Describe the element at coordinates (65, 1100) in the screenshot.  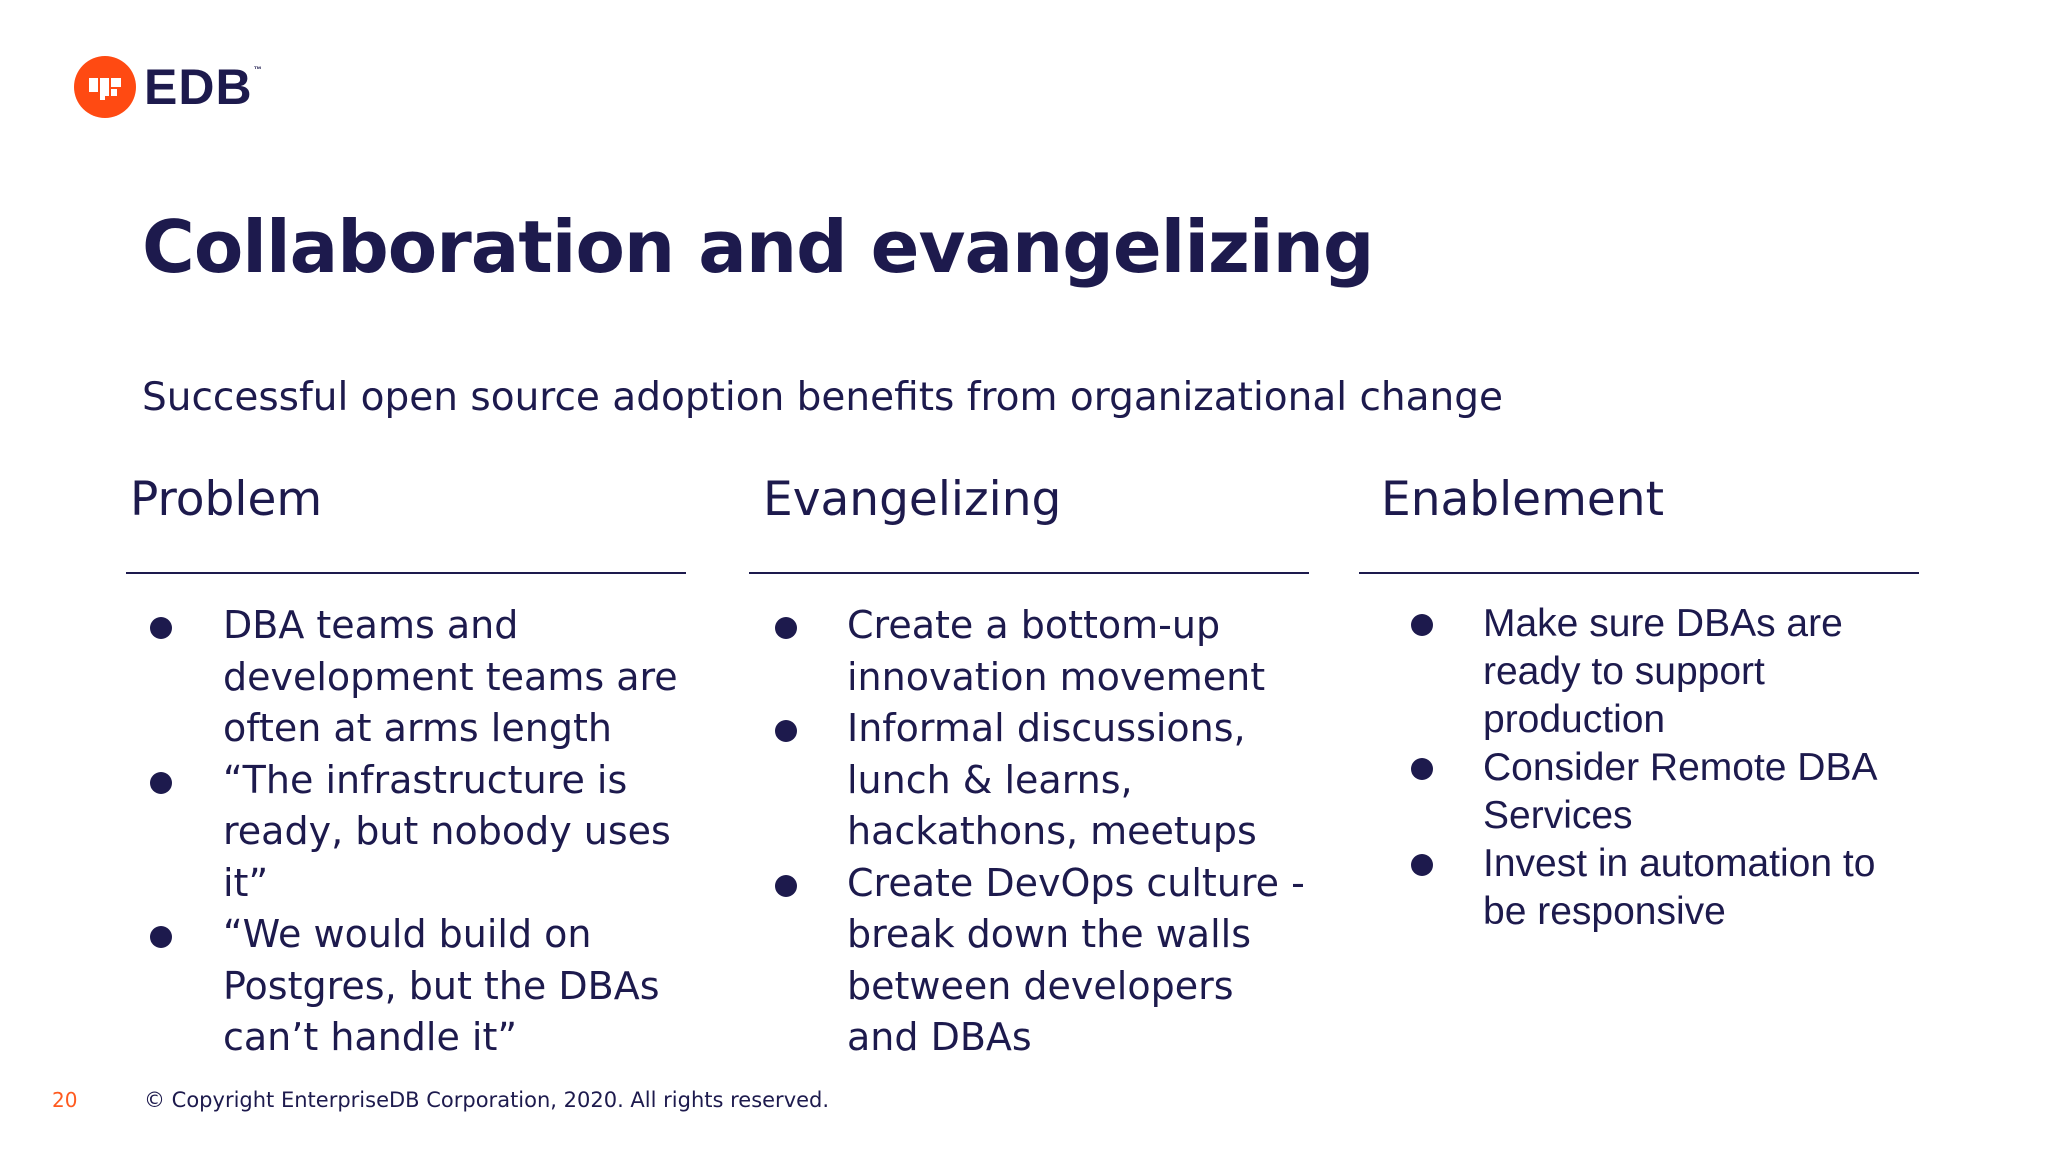
I see `page-number: 20` at that location.